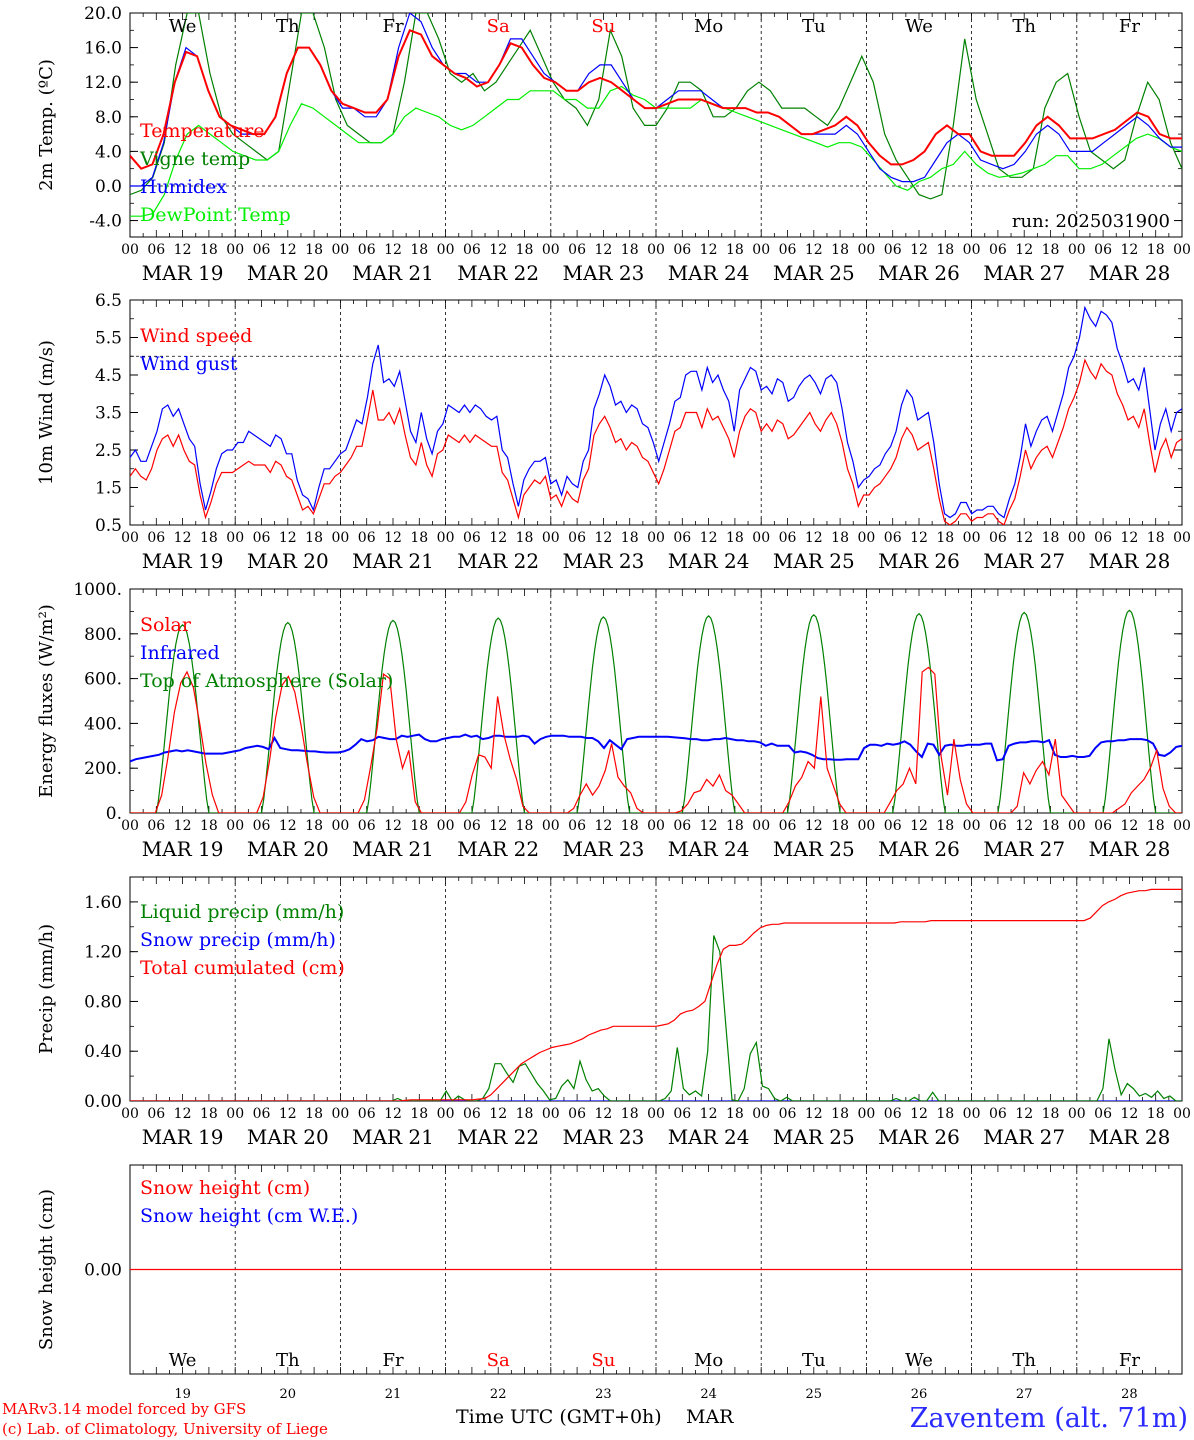 The width and height of the screenshot is (1194, 1440). I want to click on day-number-label: 25, so click(814, 1394).